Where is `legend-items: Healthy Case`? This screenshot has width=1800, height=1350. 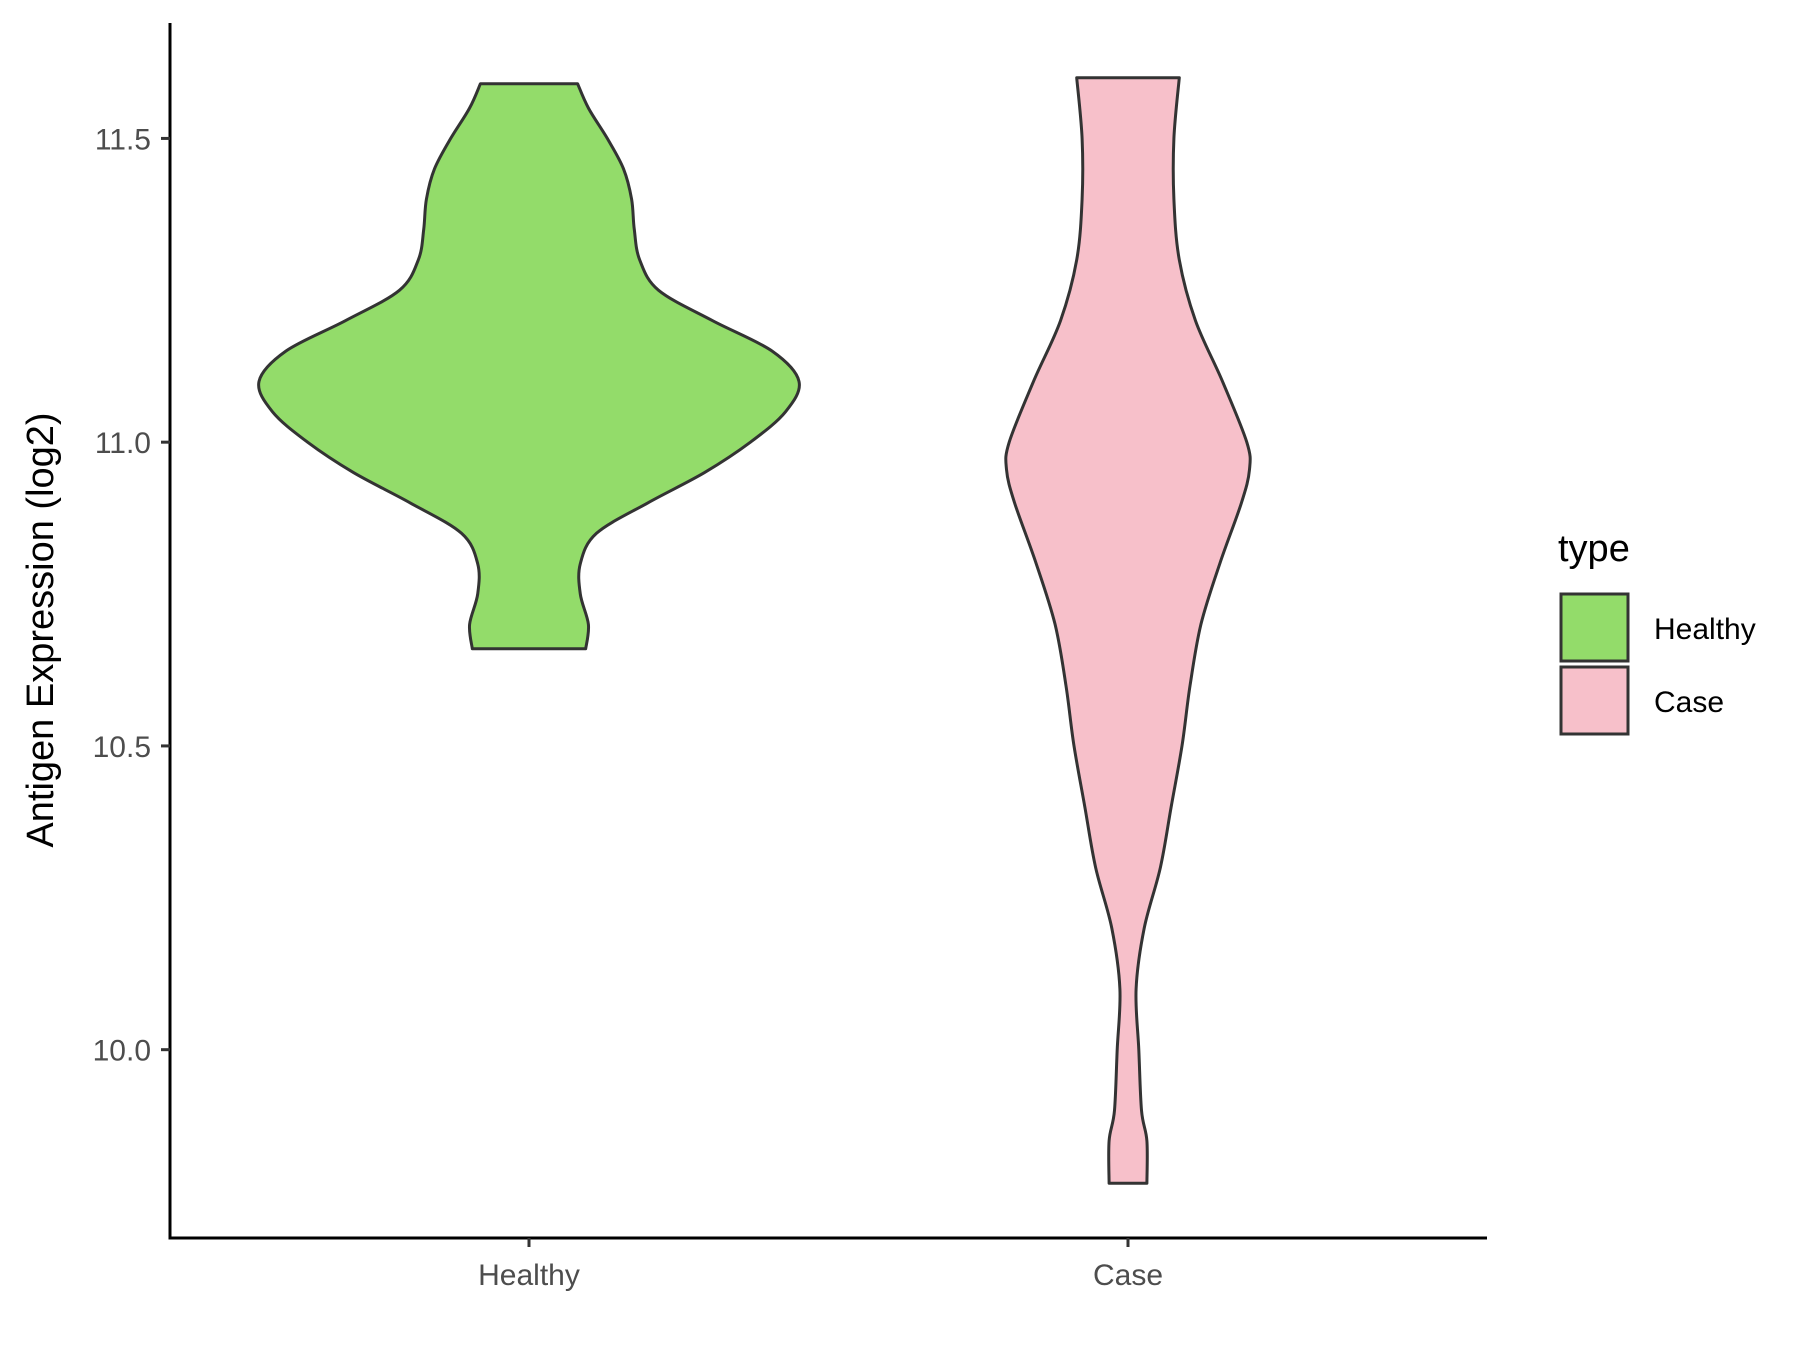 legend-items: Healthy Case is located at coordinates (1657, 664).